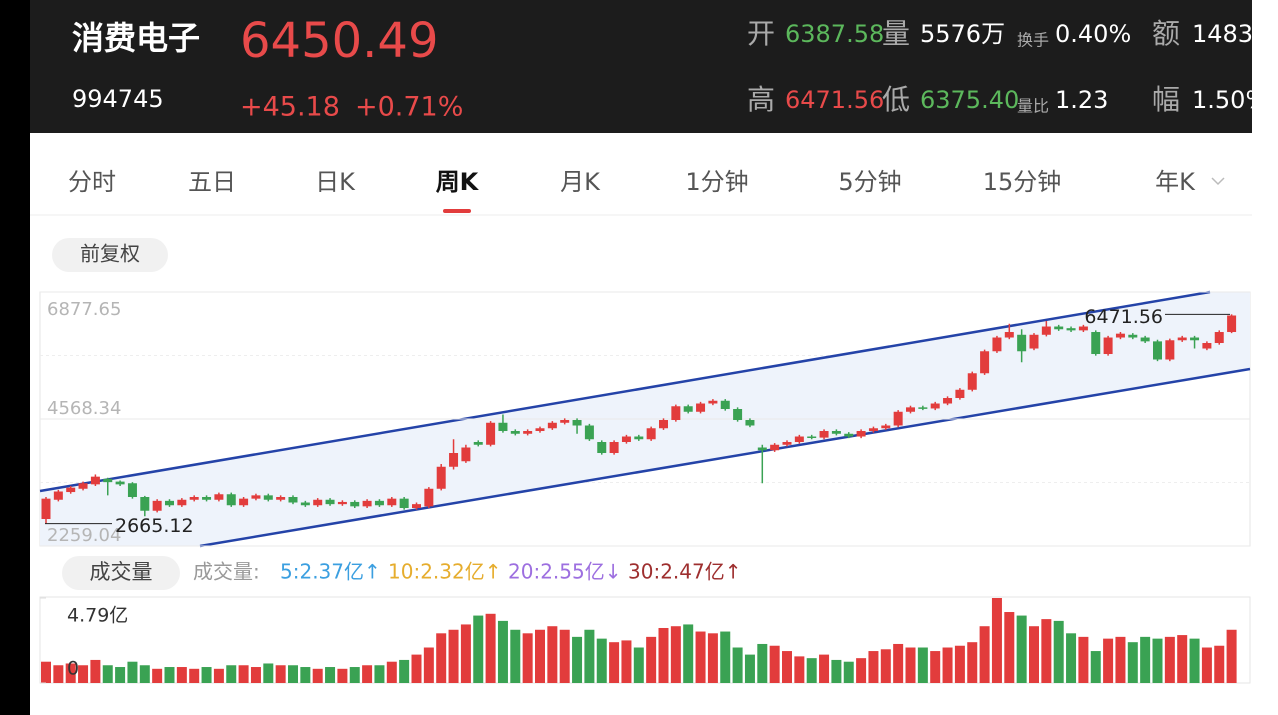 The image size is (1278, 715). What do you see at coordinates (684, 572) in the screenshot?
I see `ma-legend: 30:2.47亿↑` at bounding box center [684, 572].